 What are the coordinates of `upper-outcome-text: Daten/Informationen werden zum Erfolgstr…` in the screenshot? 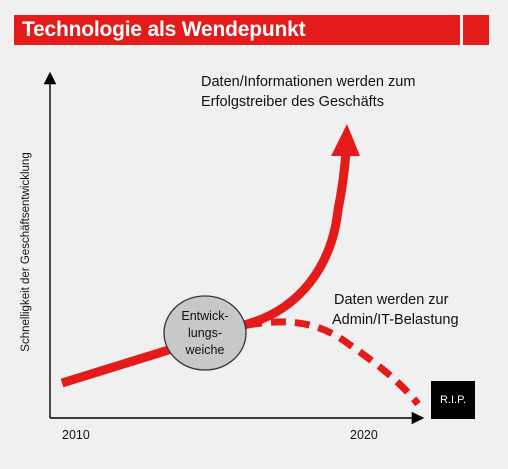 It's located at (308, 92).